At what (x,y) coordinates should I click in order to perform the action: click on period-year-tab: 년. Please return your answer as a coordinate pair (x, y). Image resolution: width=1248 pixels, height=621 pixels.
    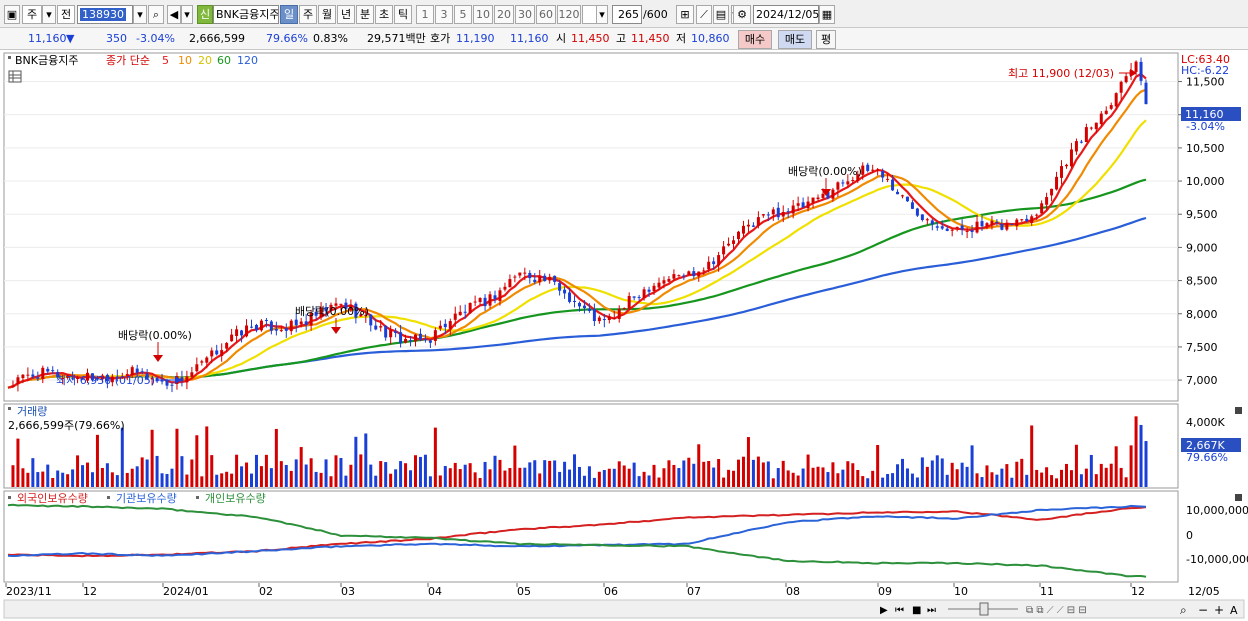
    Looking at the image, I should click on (346, 14).